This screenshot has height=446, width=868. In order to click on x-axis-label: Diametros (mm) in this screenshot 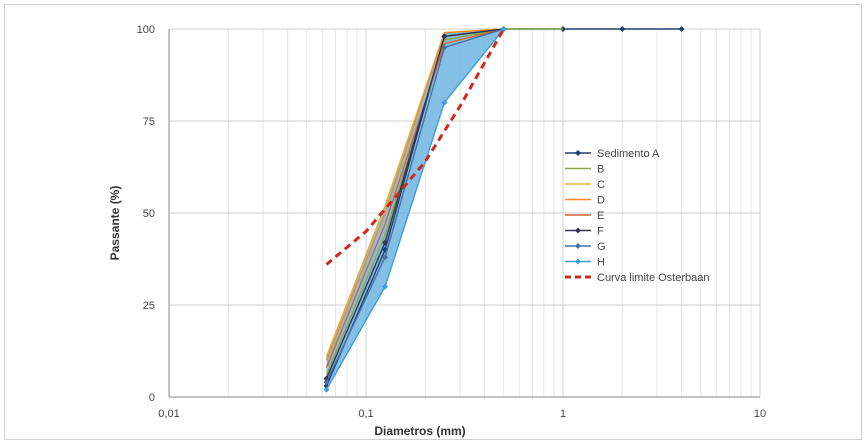, I will do `click(419, 431)`.